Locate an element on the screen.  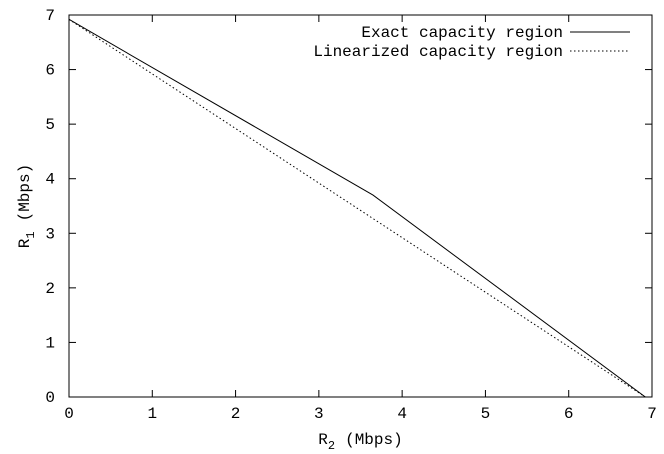
y-tick-label: 5 is located at coordinates (50, 125).